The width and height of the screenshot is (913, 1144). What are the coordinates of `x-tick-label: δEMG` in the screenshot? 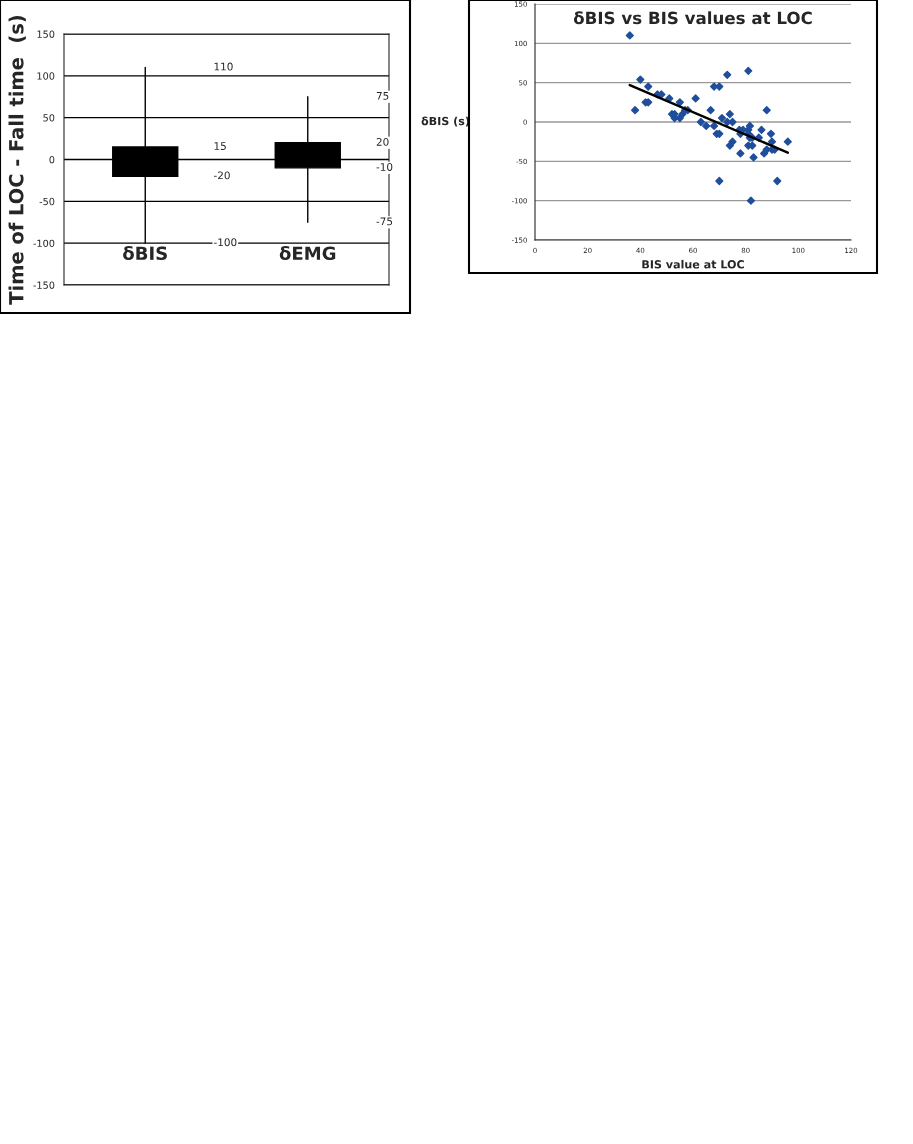 It's located at (307, 253).